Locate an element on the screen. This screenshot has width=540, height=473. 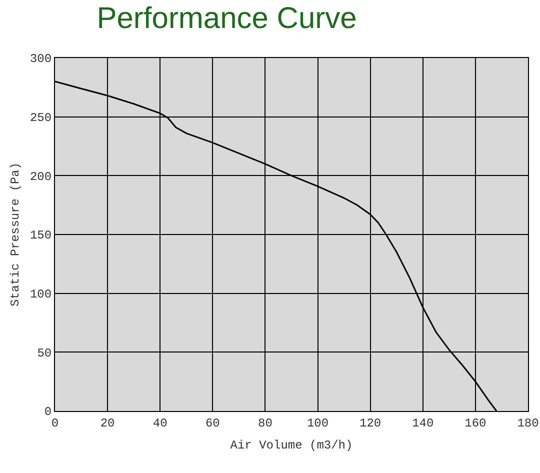
y-tick-label: 100 is located at coordinates (41, 295).